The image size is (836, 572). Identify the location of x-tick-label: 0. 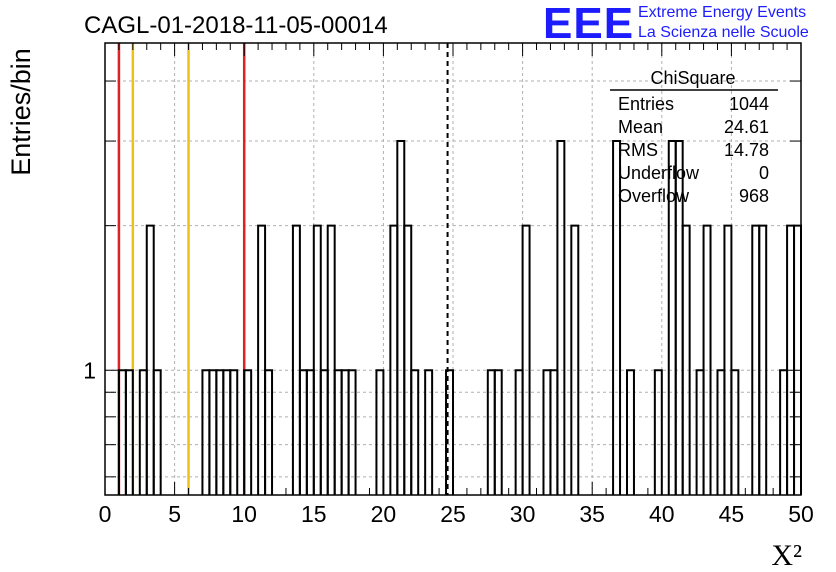
(105, 514).